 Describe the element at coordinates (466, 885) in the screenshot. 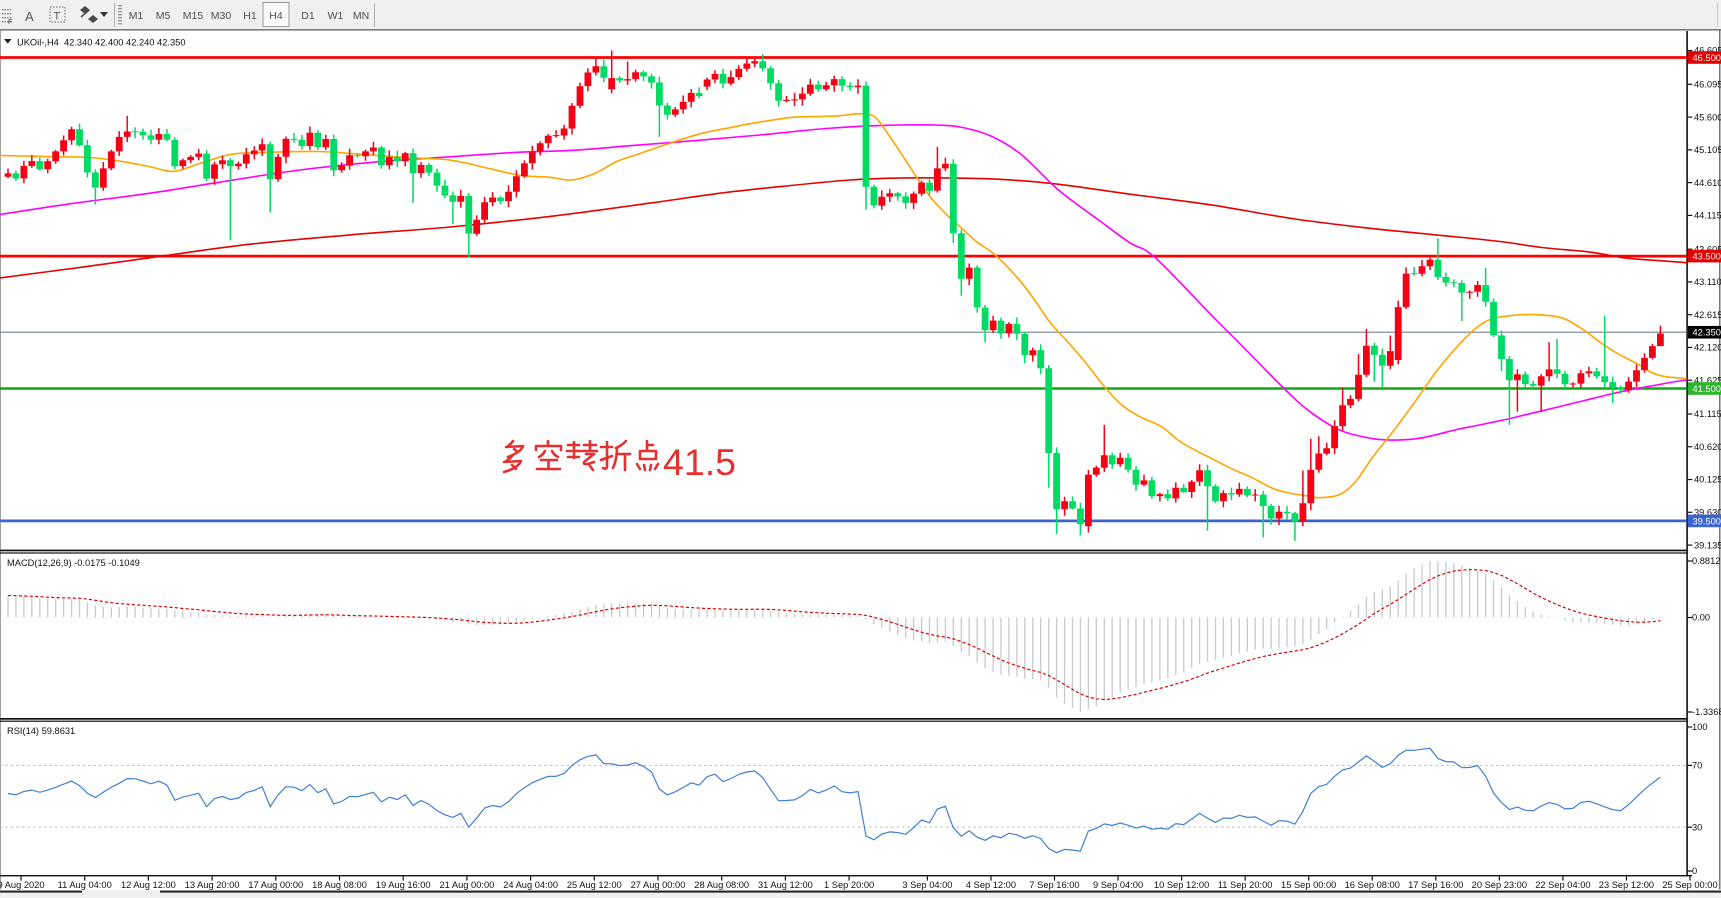

I see `svg-text: 21 Aug 00:00` at that location.